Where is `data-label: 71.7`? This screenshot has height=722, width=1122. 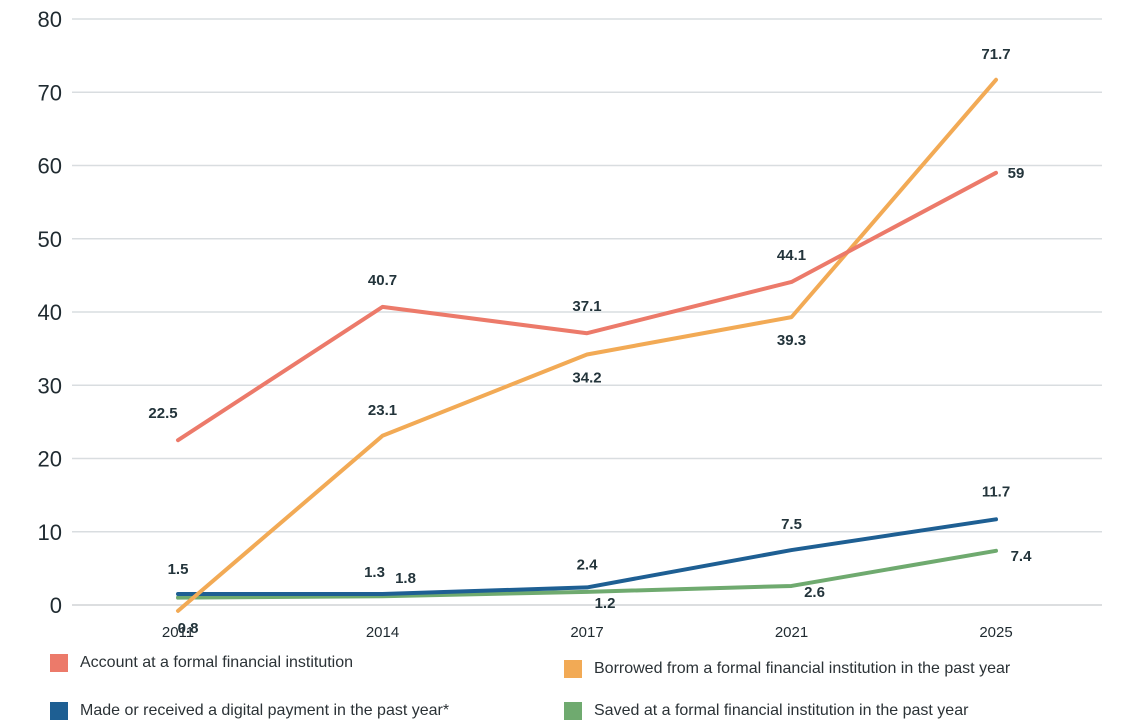
data-label: 71.7 is located at coordinates (995, 54).